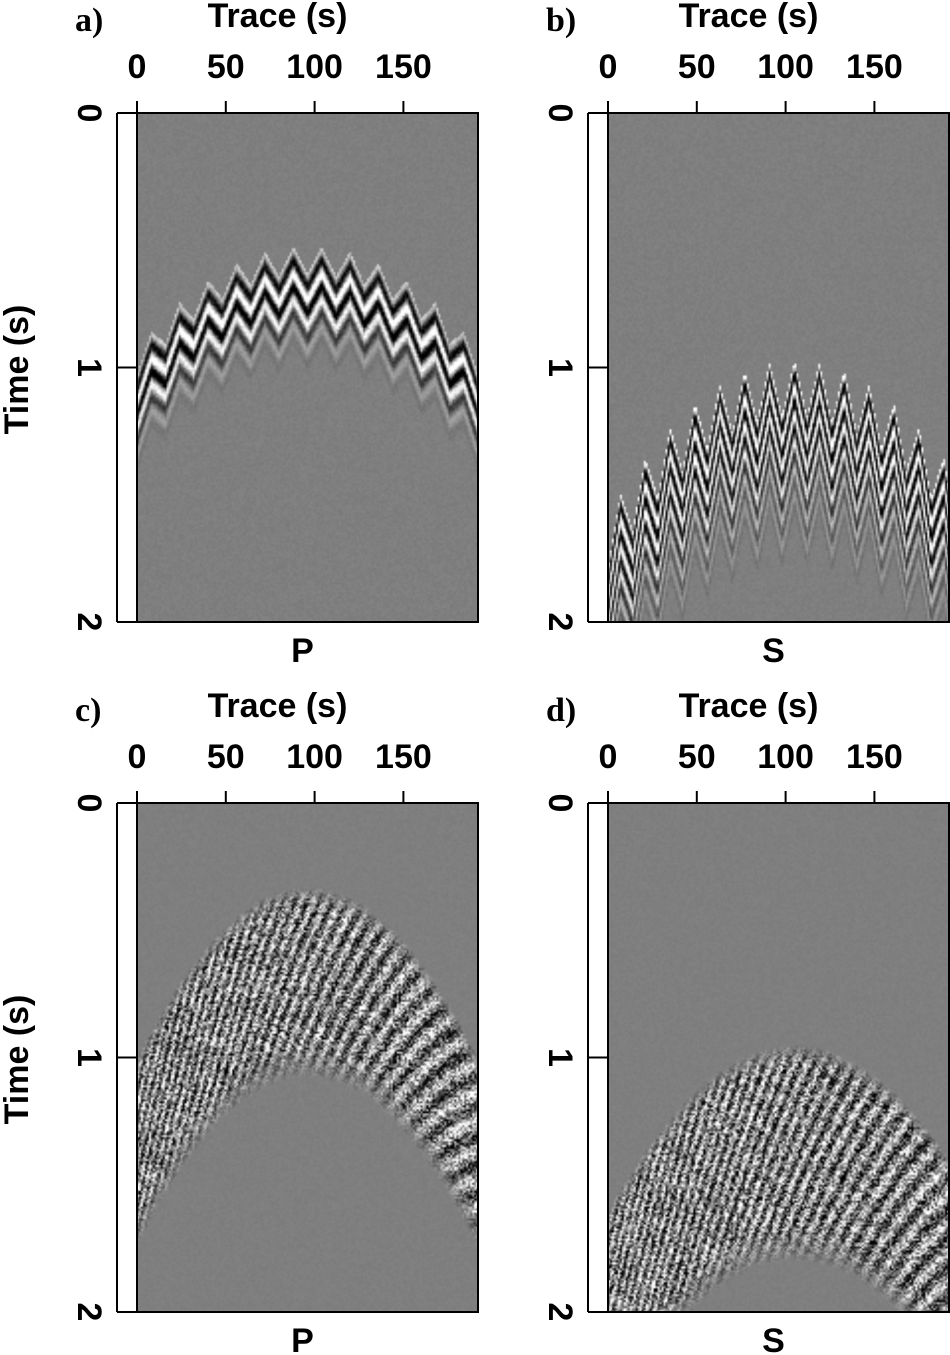  I want to click on panel-label: b), so click(561, 20).